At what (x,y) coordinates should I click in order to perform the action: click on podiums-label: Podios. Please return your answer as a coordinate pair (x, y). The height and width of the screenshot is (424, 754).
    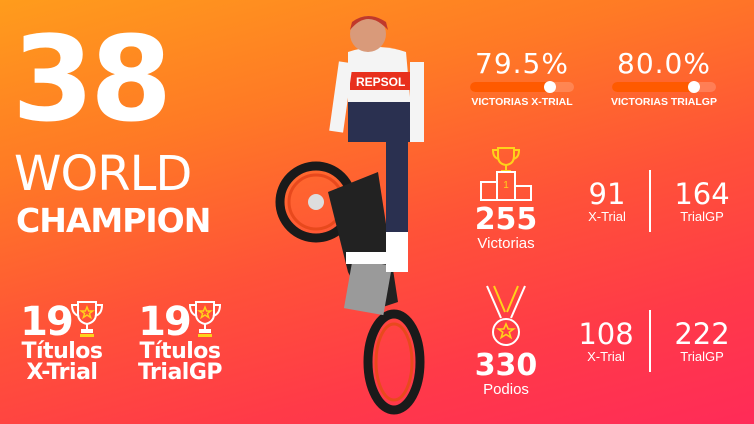
    Looking at the image, I should click on (506, 389).